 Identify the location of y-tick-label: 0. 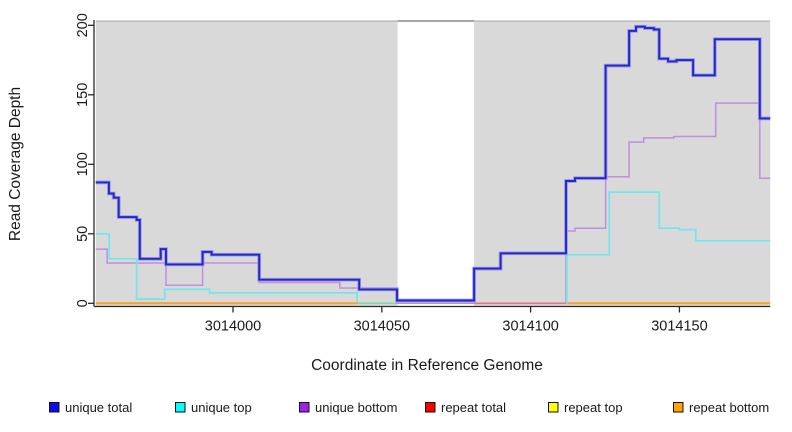
(83, 303).